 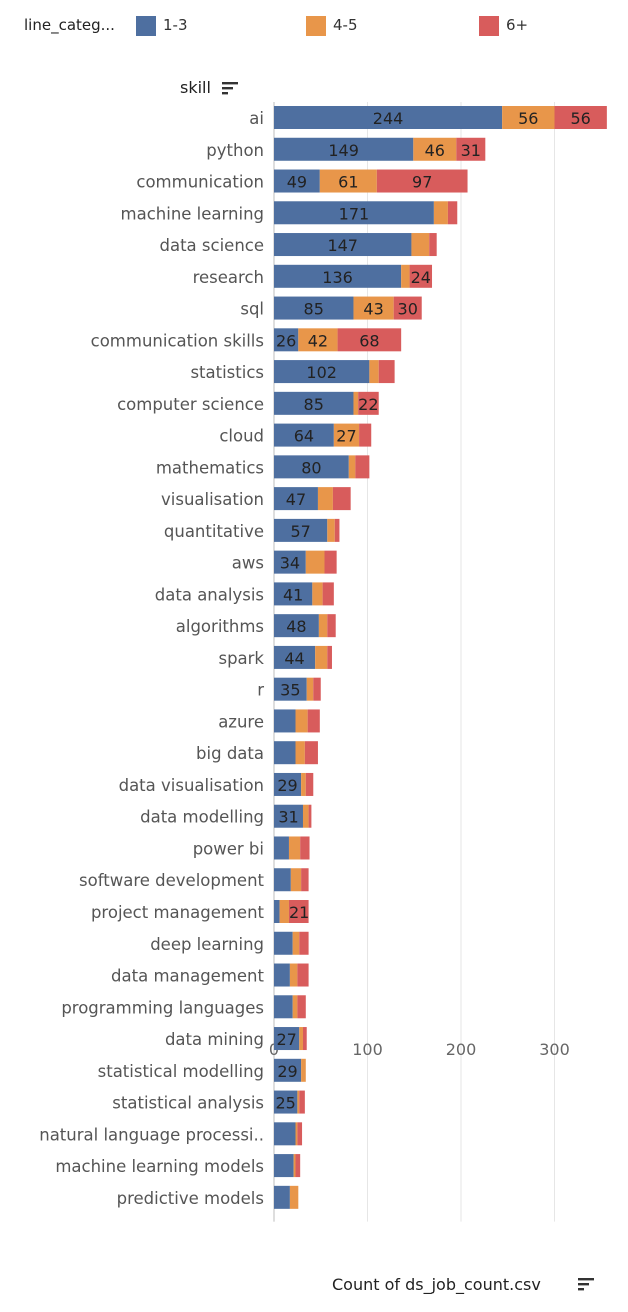 What do you see at coordinates (241, 436) in the screenshot?
I see `skill-label: cloud` at bounding box center [241, 436].